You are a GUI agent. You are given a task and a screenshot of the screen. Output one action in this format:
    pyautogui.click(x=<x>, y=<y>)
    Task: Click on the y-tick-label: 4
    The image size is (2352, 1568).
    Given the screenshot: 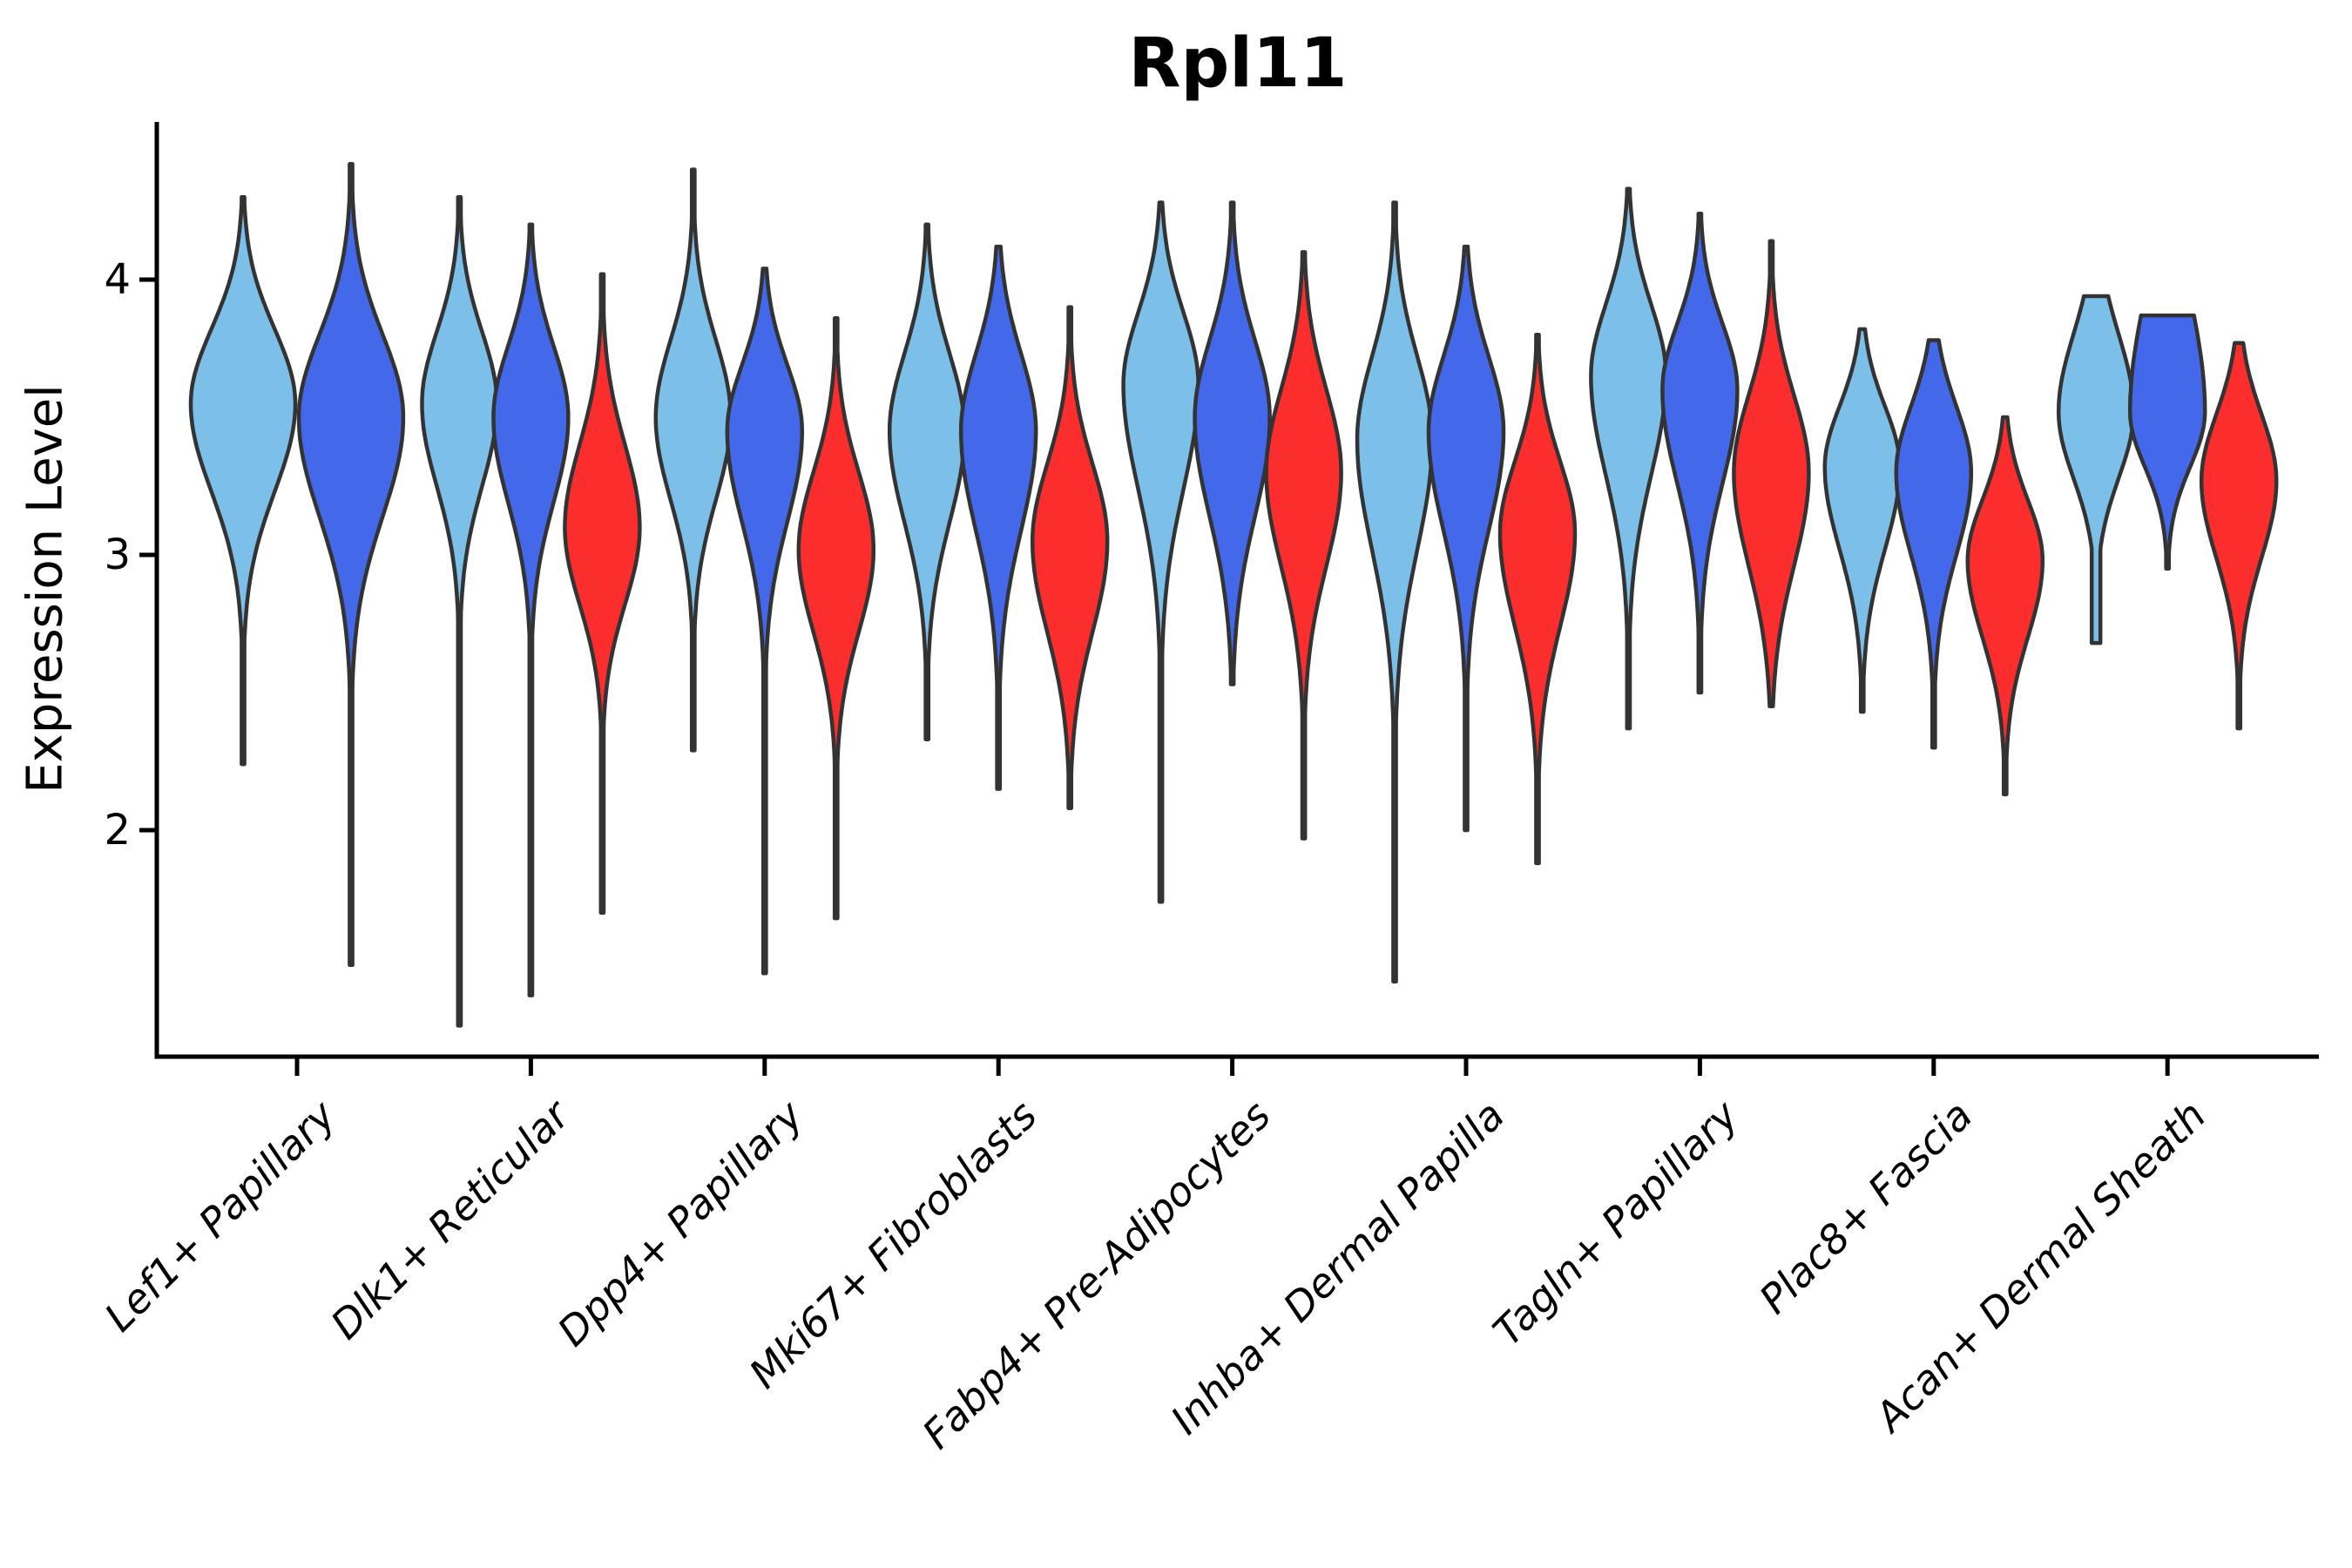 What is the action you would take?
    pyautogui.click(x=118, y=279)
    